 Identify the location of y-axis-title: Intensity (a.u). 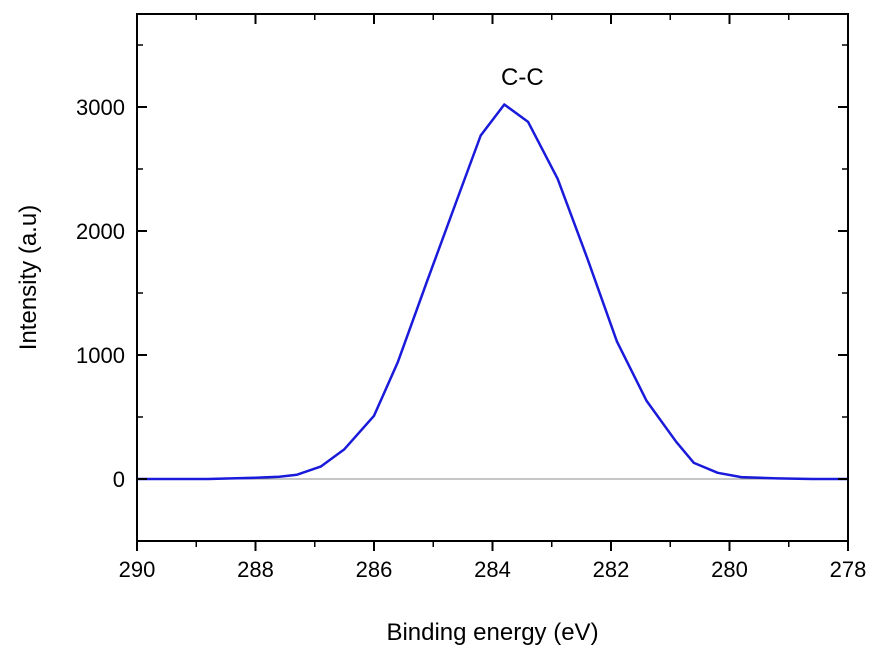
(28, 277).